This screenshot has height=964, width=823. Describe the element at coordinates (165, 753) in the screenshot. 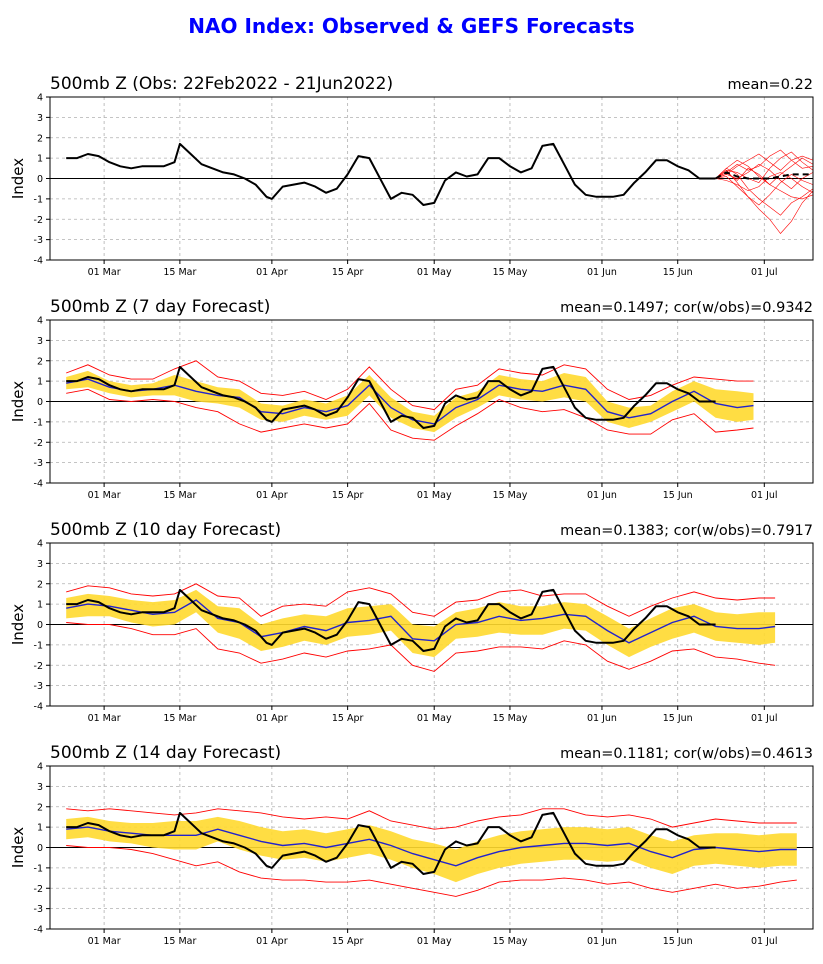

I see `panel-title: 500mb Z (14 day Forecast)` at that location.